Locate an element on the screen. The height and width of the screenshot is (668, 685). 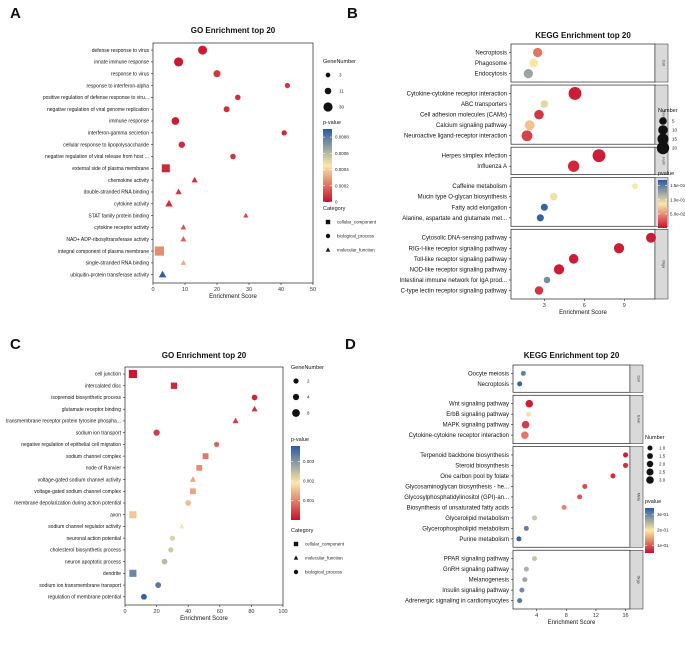
y-tick-label: dendrite is located at coordinates (112, 574).